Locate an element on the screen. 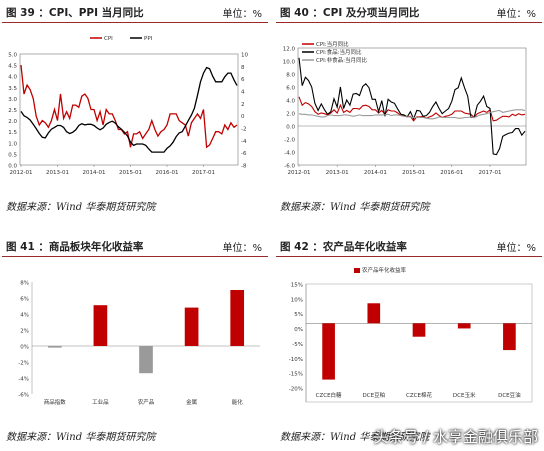 This screenshot has width=544, height=451. y2-tick-label: 8 is located at coordinates (243, 68).